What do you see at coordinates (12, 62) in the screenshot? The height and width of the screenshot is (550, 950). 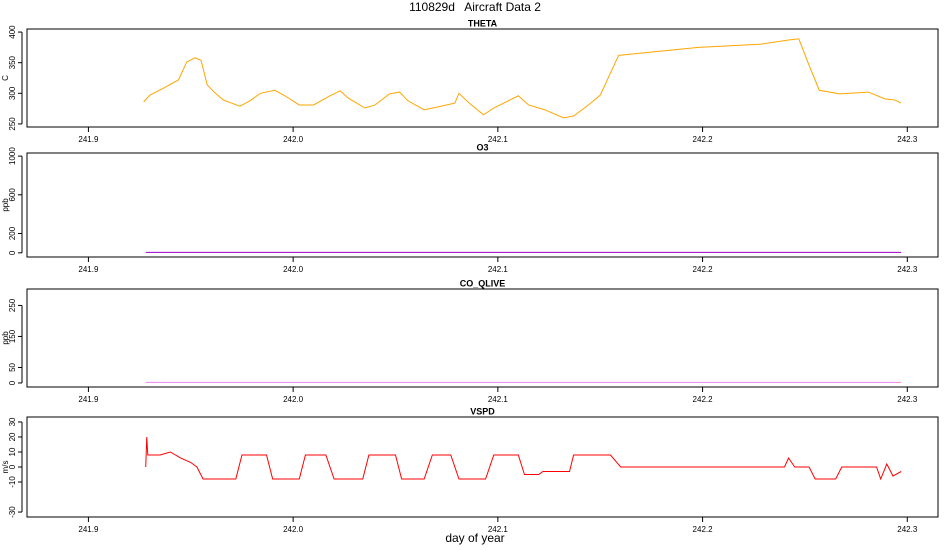 I see `y-tick-label: 350` at bounding box center [12, 62].